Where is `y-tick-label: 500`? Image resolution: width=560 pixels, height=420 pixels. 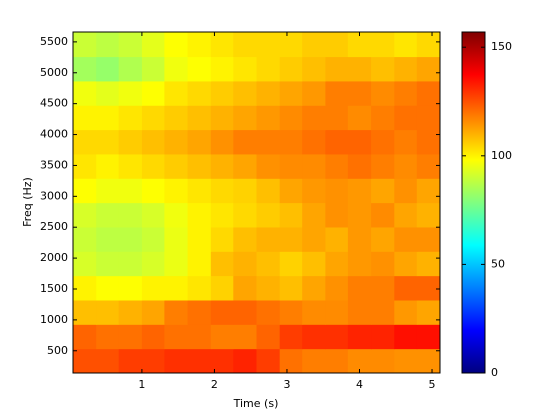 y-tick-label: 500 is located at coordinates (57, 350).